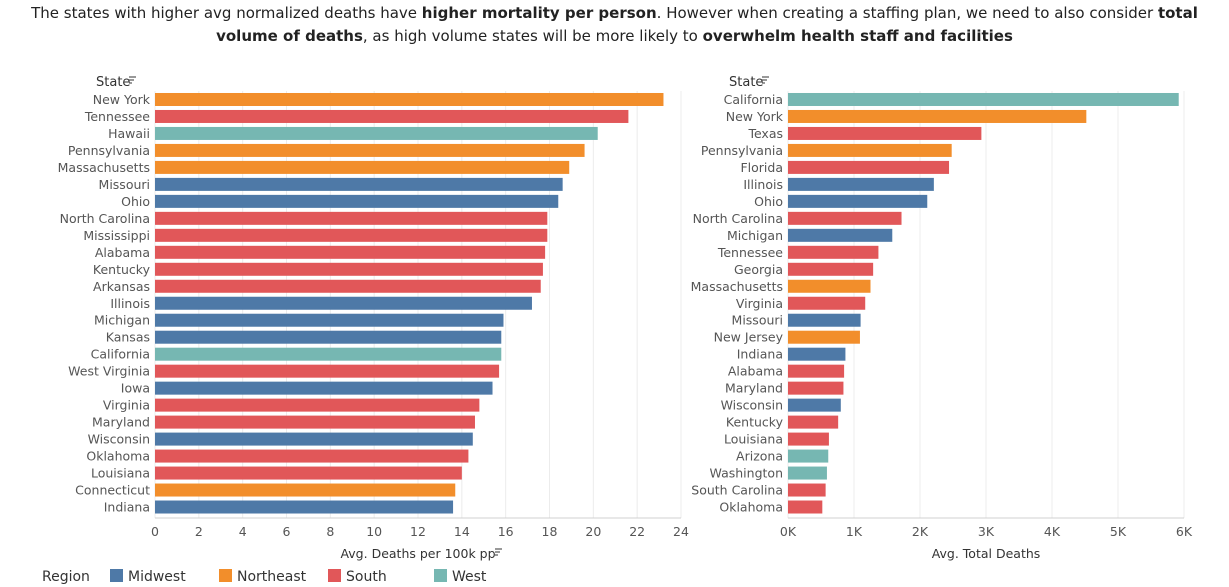 The height and width of the screenshot is (587, 1229). Describe the element at coordinates (417, 553) in the screenshot. I see `chart1-x-axis-label: Avg. Deaths per 100k pp` at that location.